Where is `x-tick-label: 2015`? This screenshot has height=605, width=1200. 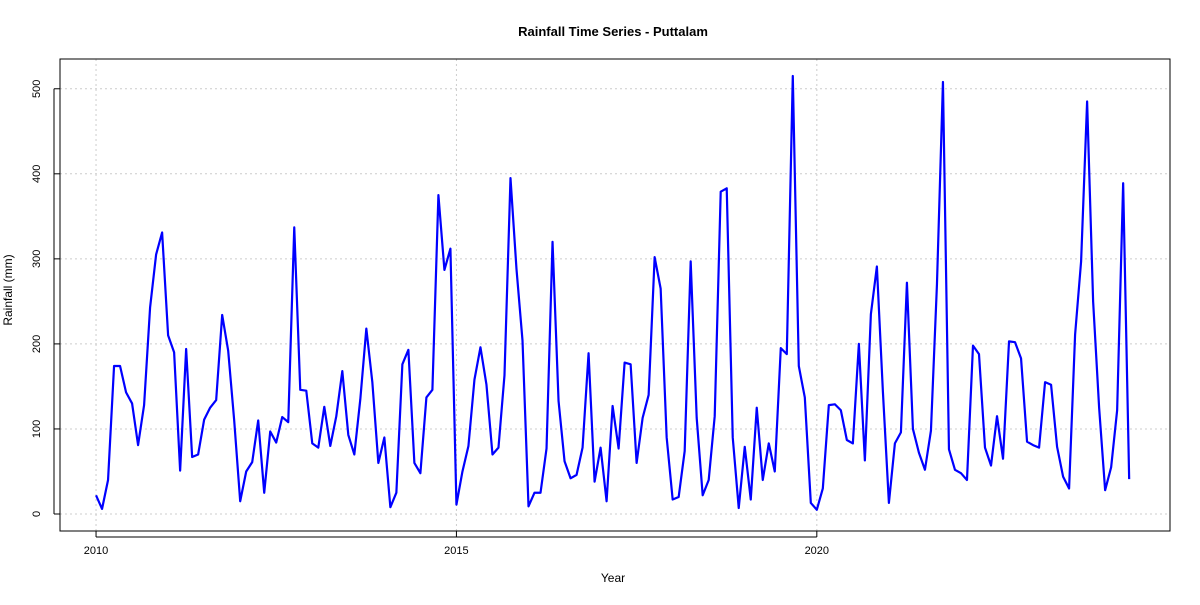
x-tick-label: 2015 is located at coordinates (456, 551).